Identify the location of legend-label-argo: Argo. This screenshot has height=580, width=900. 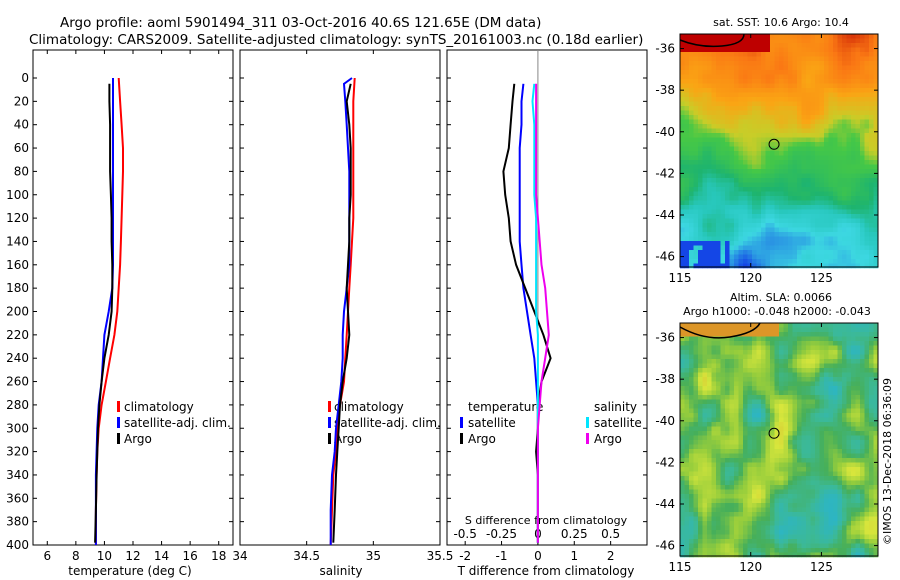
(348, 439).